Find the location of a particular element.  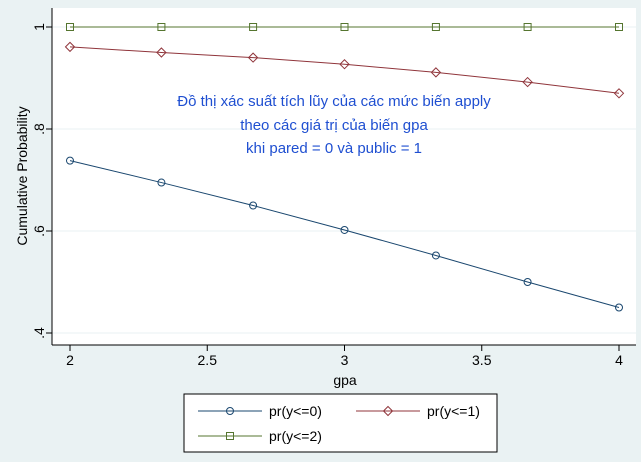

x-axis-ticks: 2 2.5 3 3.5 4 is located at coordinates (344, 356).